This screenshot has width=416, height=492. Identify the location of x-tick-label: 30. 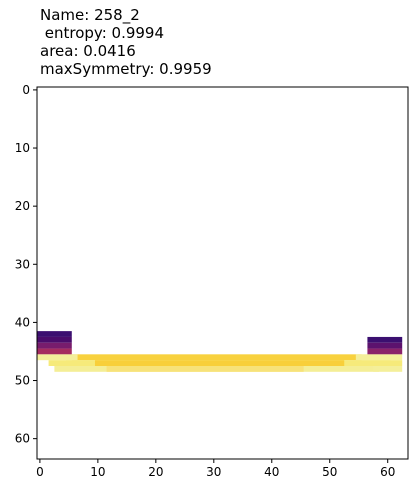
(213, 472).